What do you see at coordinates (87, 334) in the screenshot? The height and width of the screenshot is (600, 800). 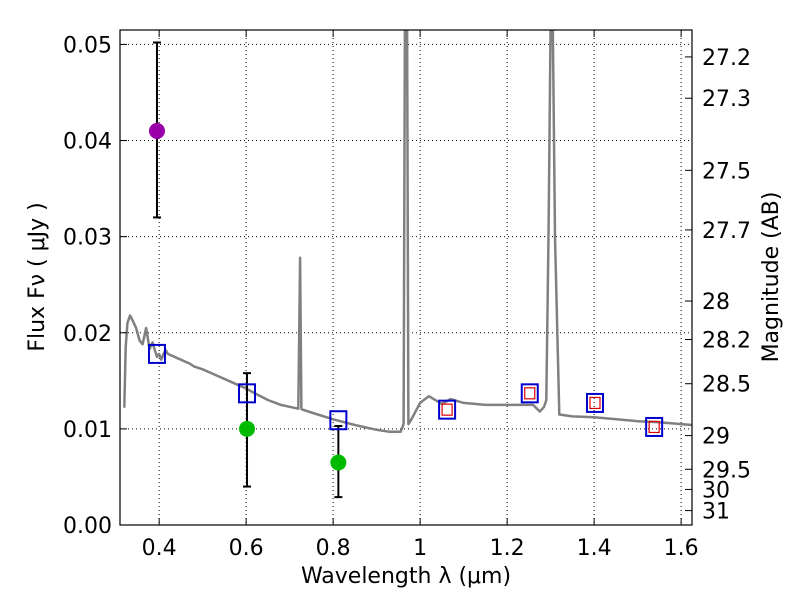 I see `y-tick-label: 0.02` at bounding box center [87, 334].